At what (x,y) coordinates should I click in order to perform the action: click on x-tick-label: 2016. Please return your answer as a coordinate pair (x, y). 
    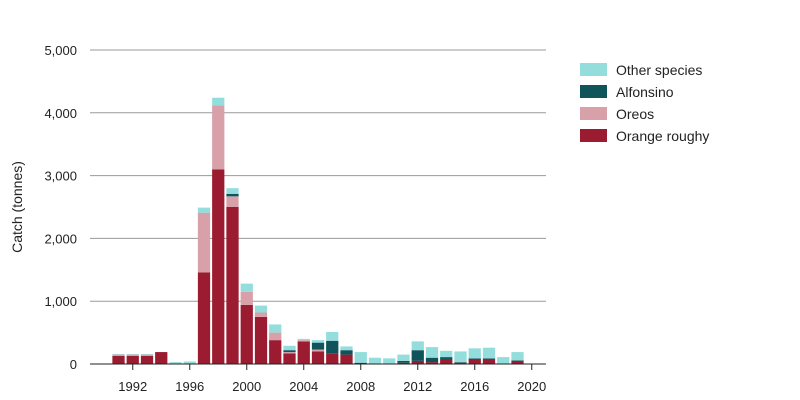
    Looking at the image, I should click on (474, 386).